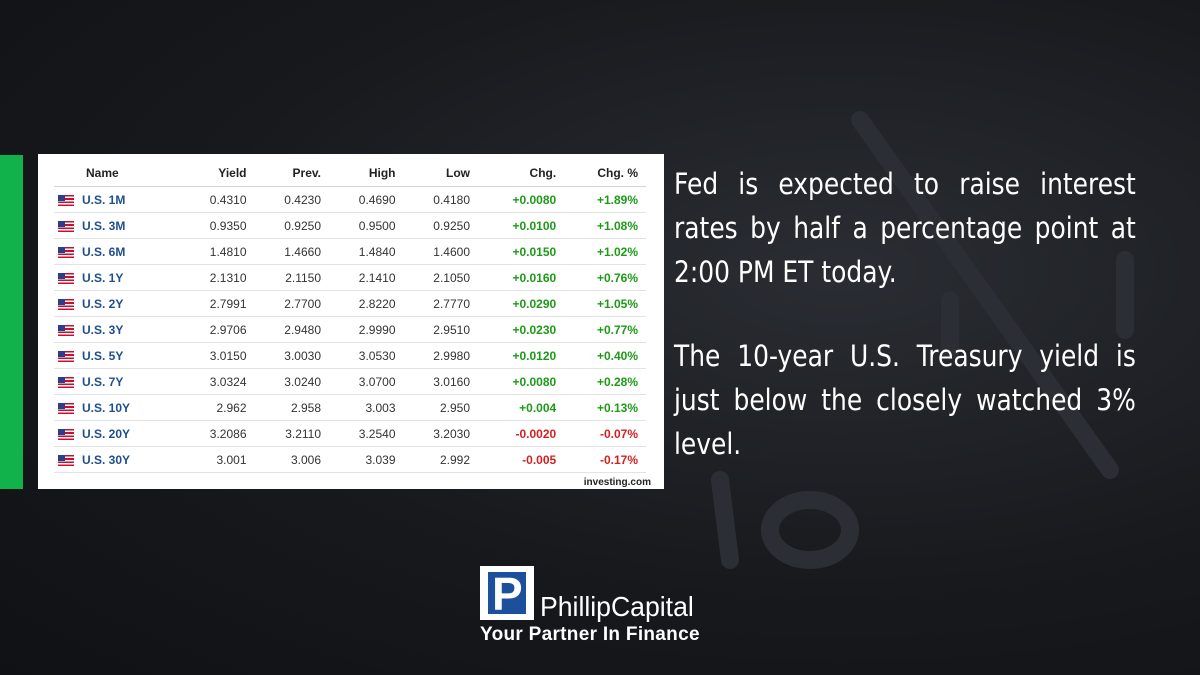 This screenshot has width=1200, height=675. I want to click on yield-value: 3.2086, so click(217, 433).